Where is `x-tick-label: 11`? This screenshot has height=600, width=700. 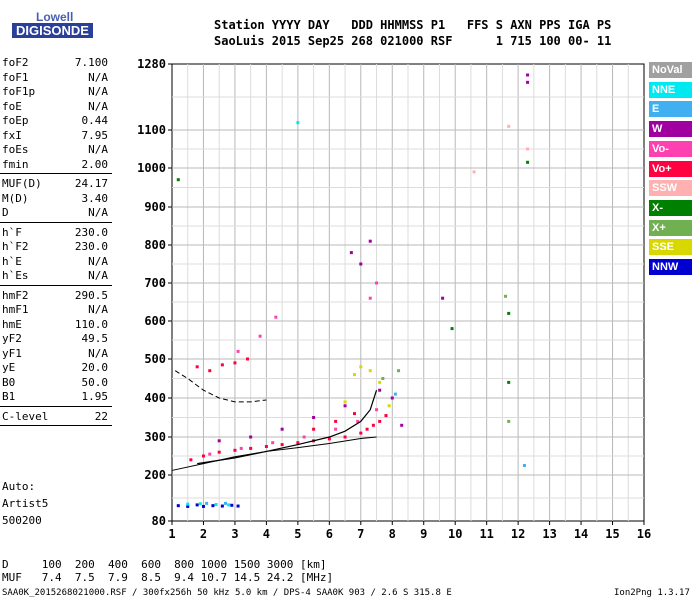 x-tick-label: 11 is located at coordinates (486, 534).